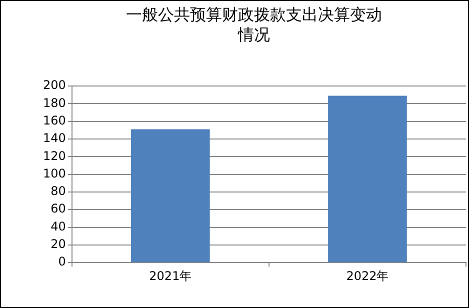 This screenshot has width=469, height=308. I want to click on y-tick-label: 20, so click(58, 244).